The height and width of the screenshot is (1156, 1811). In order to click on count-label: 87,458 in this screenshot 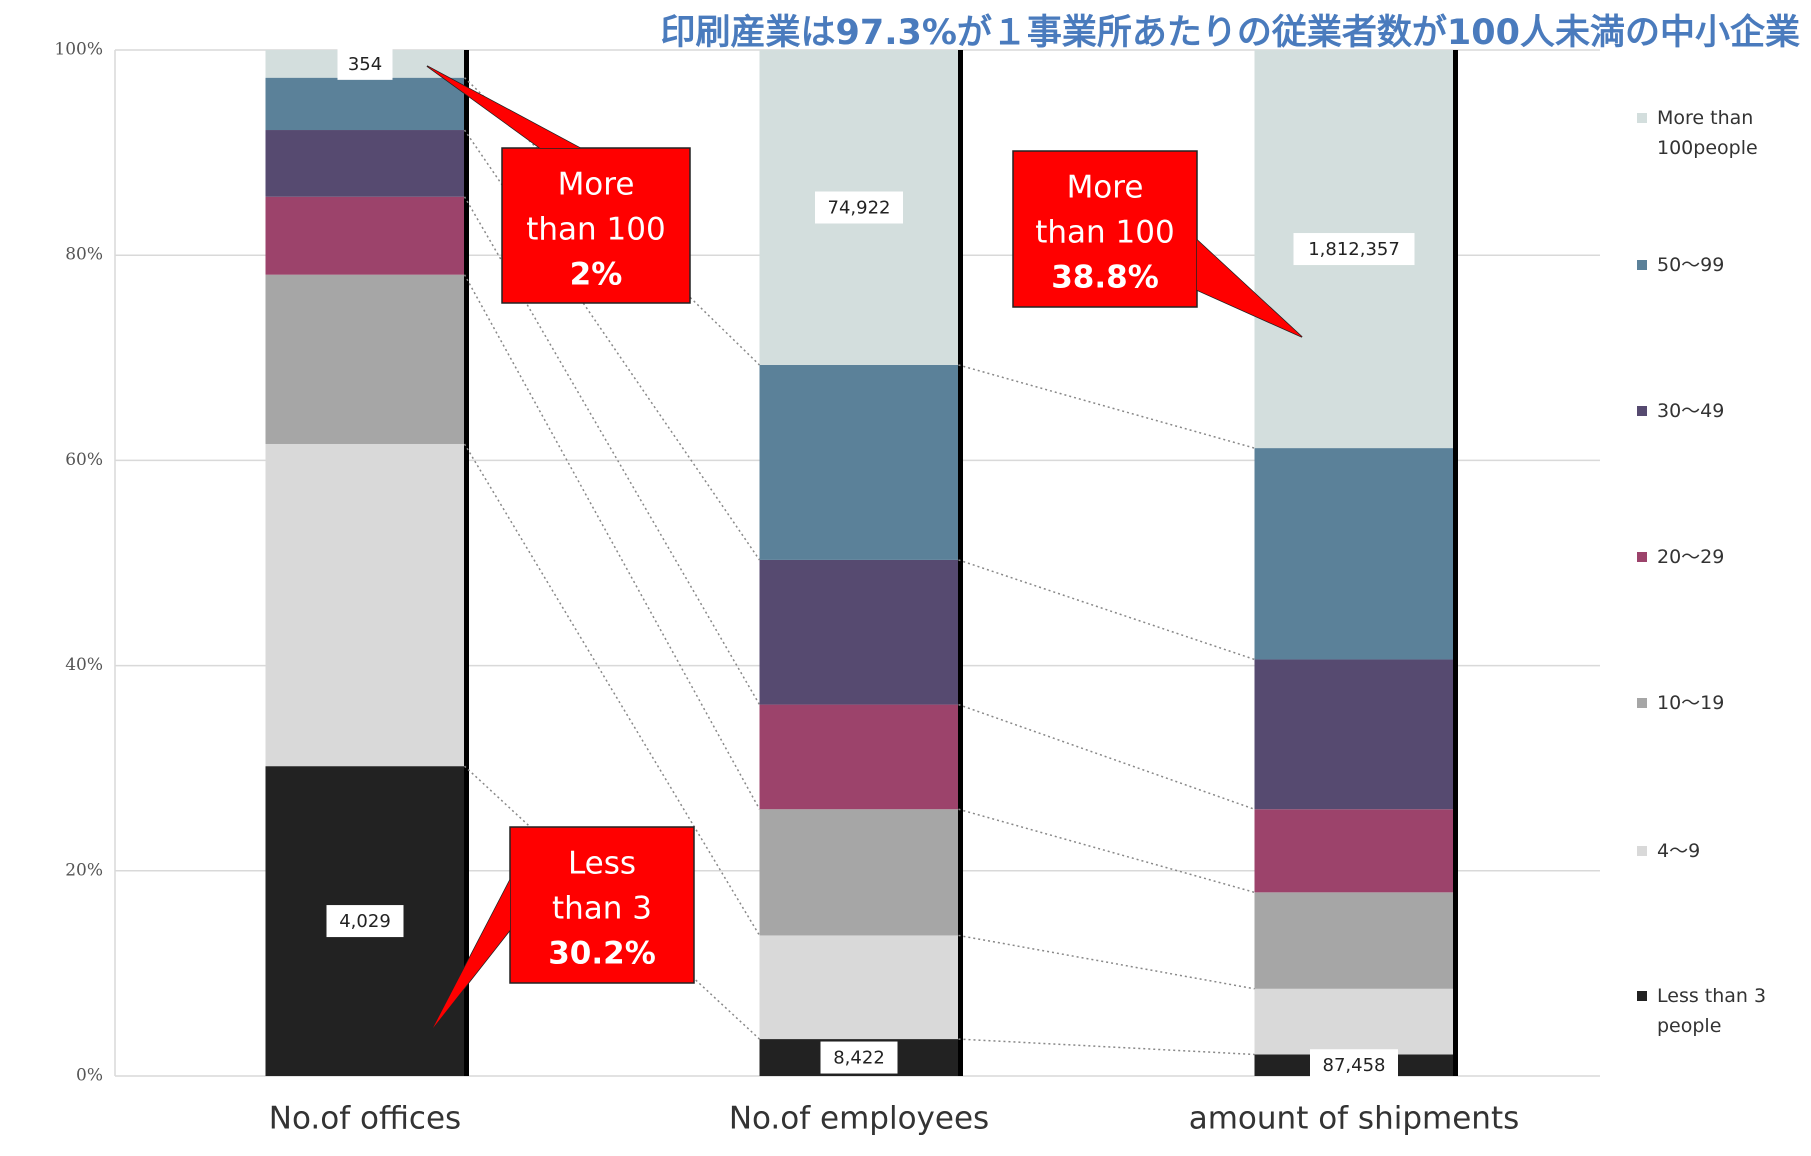, I will do `click(1354, 1065)`.